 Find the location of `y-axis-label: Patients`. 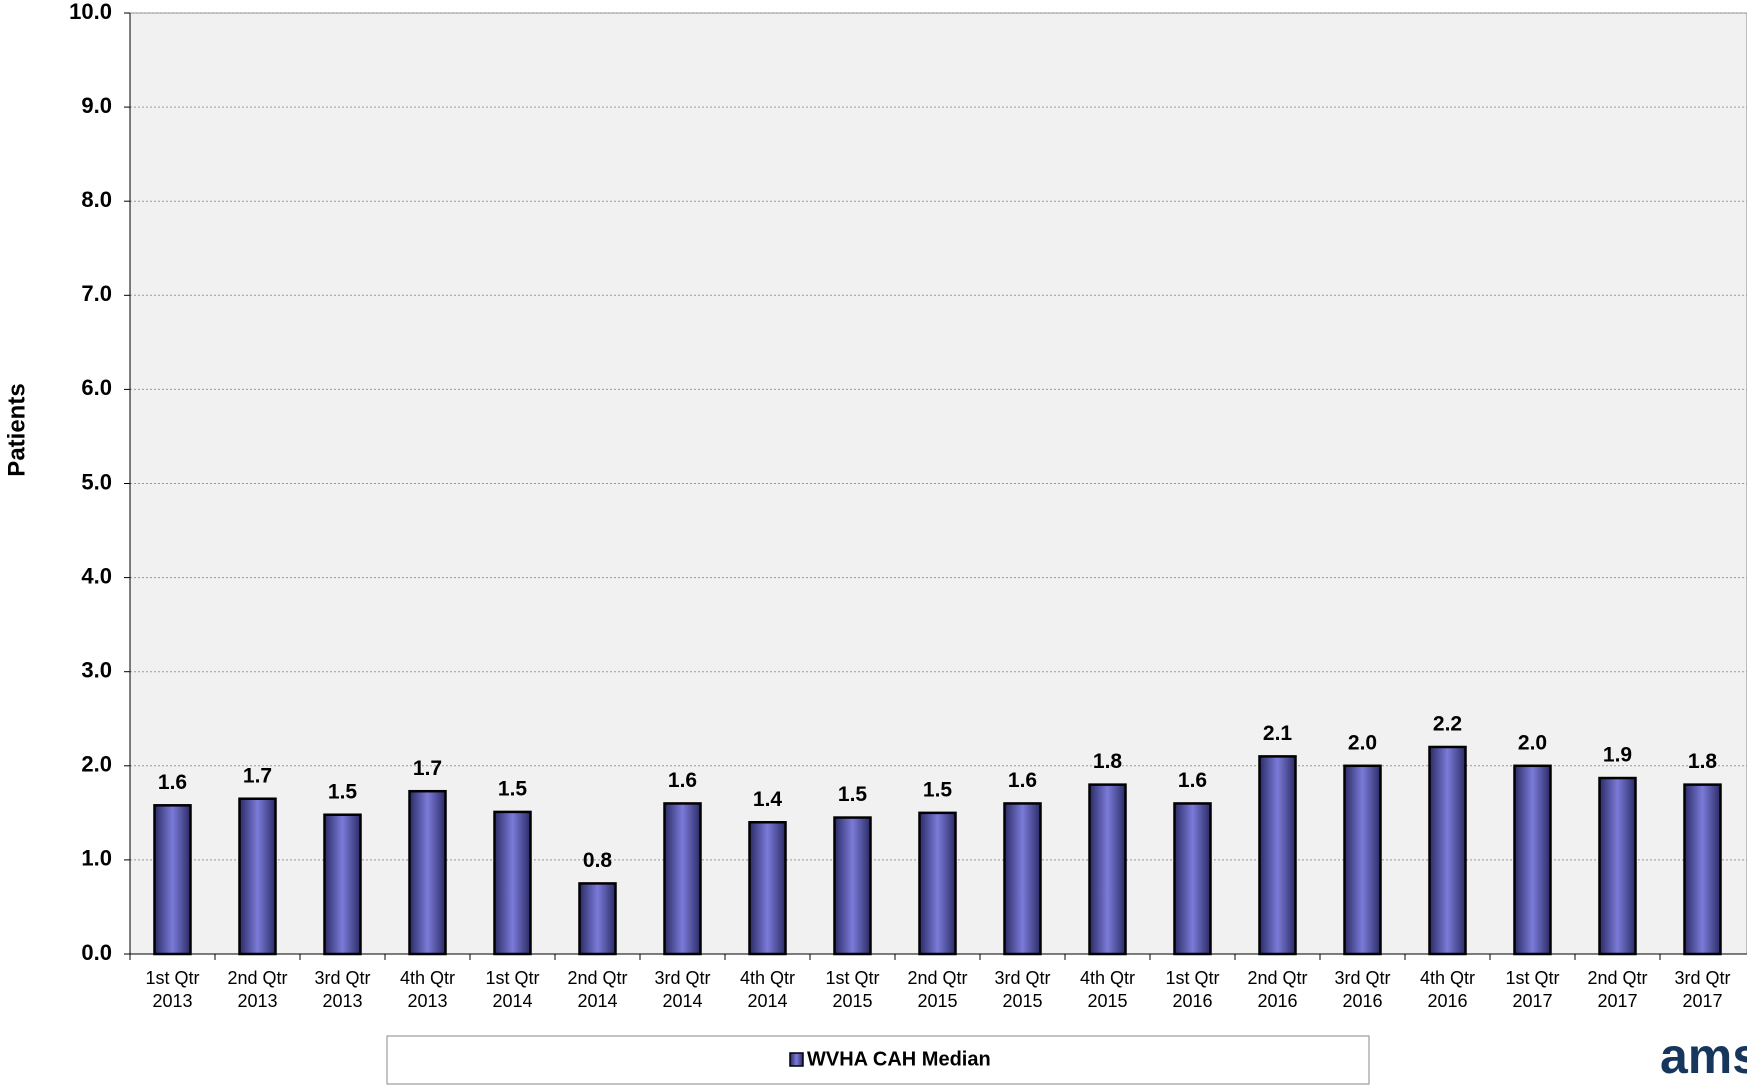

y-axis-label: Patients is located at coordinates (16, 429).